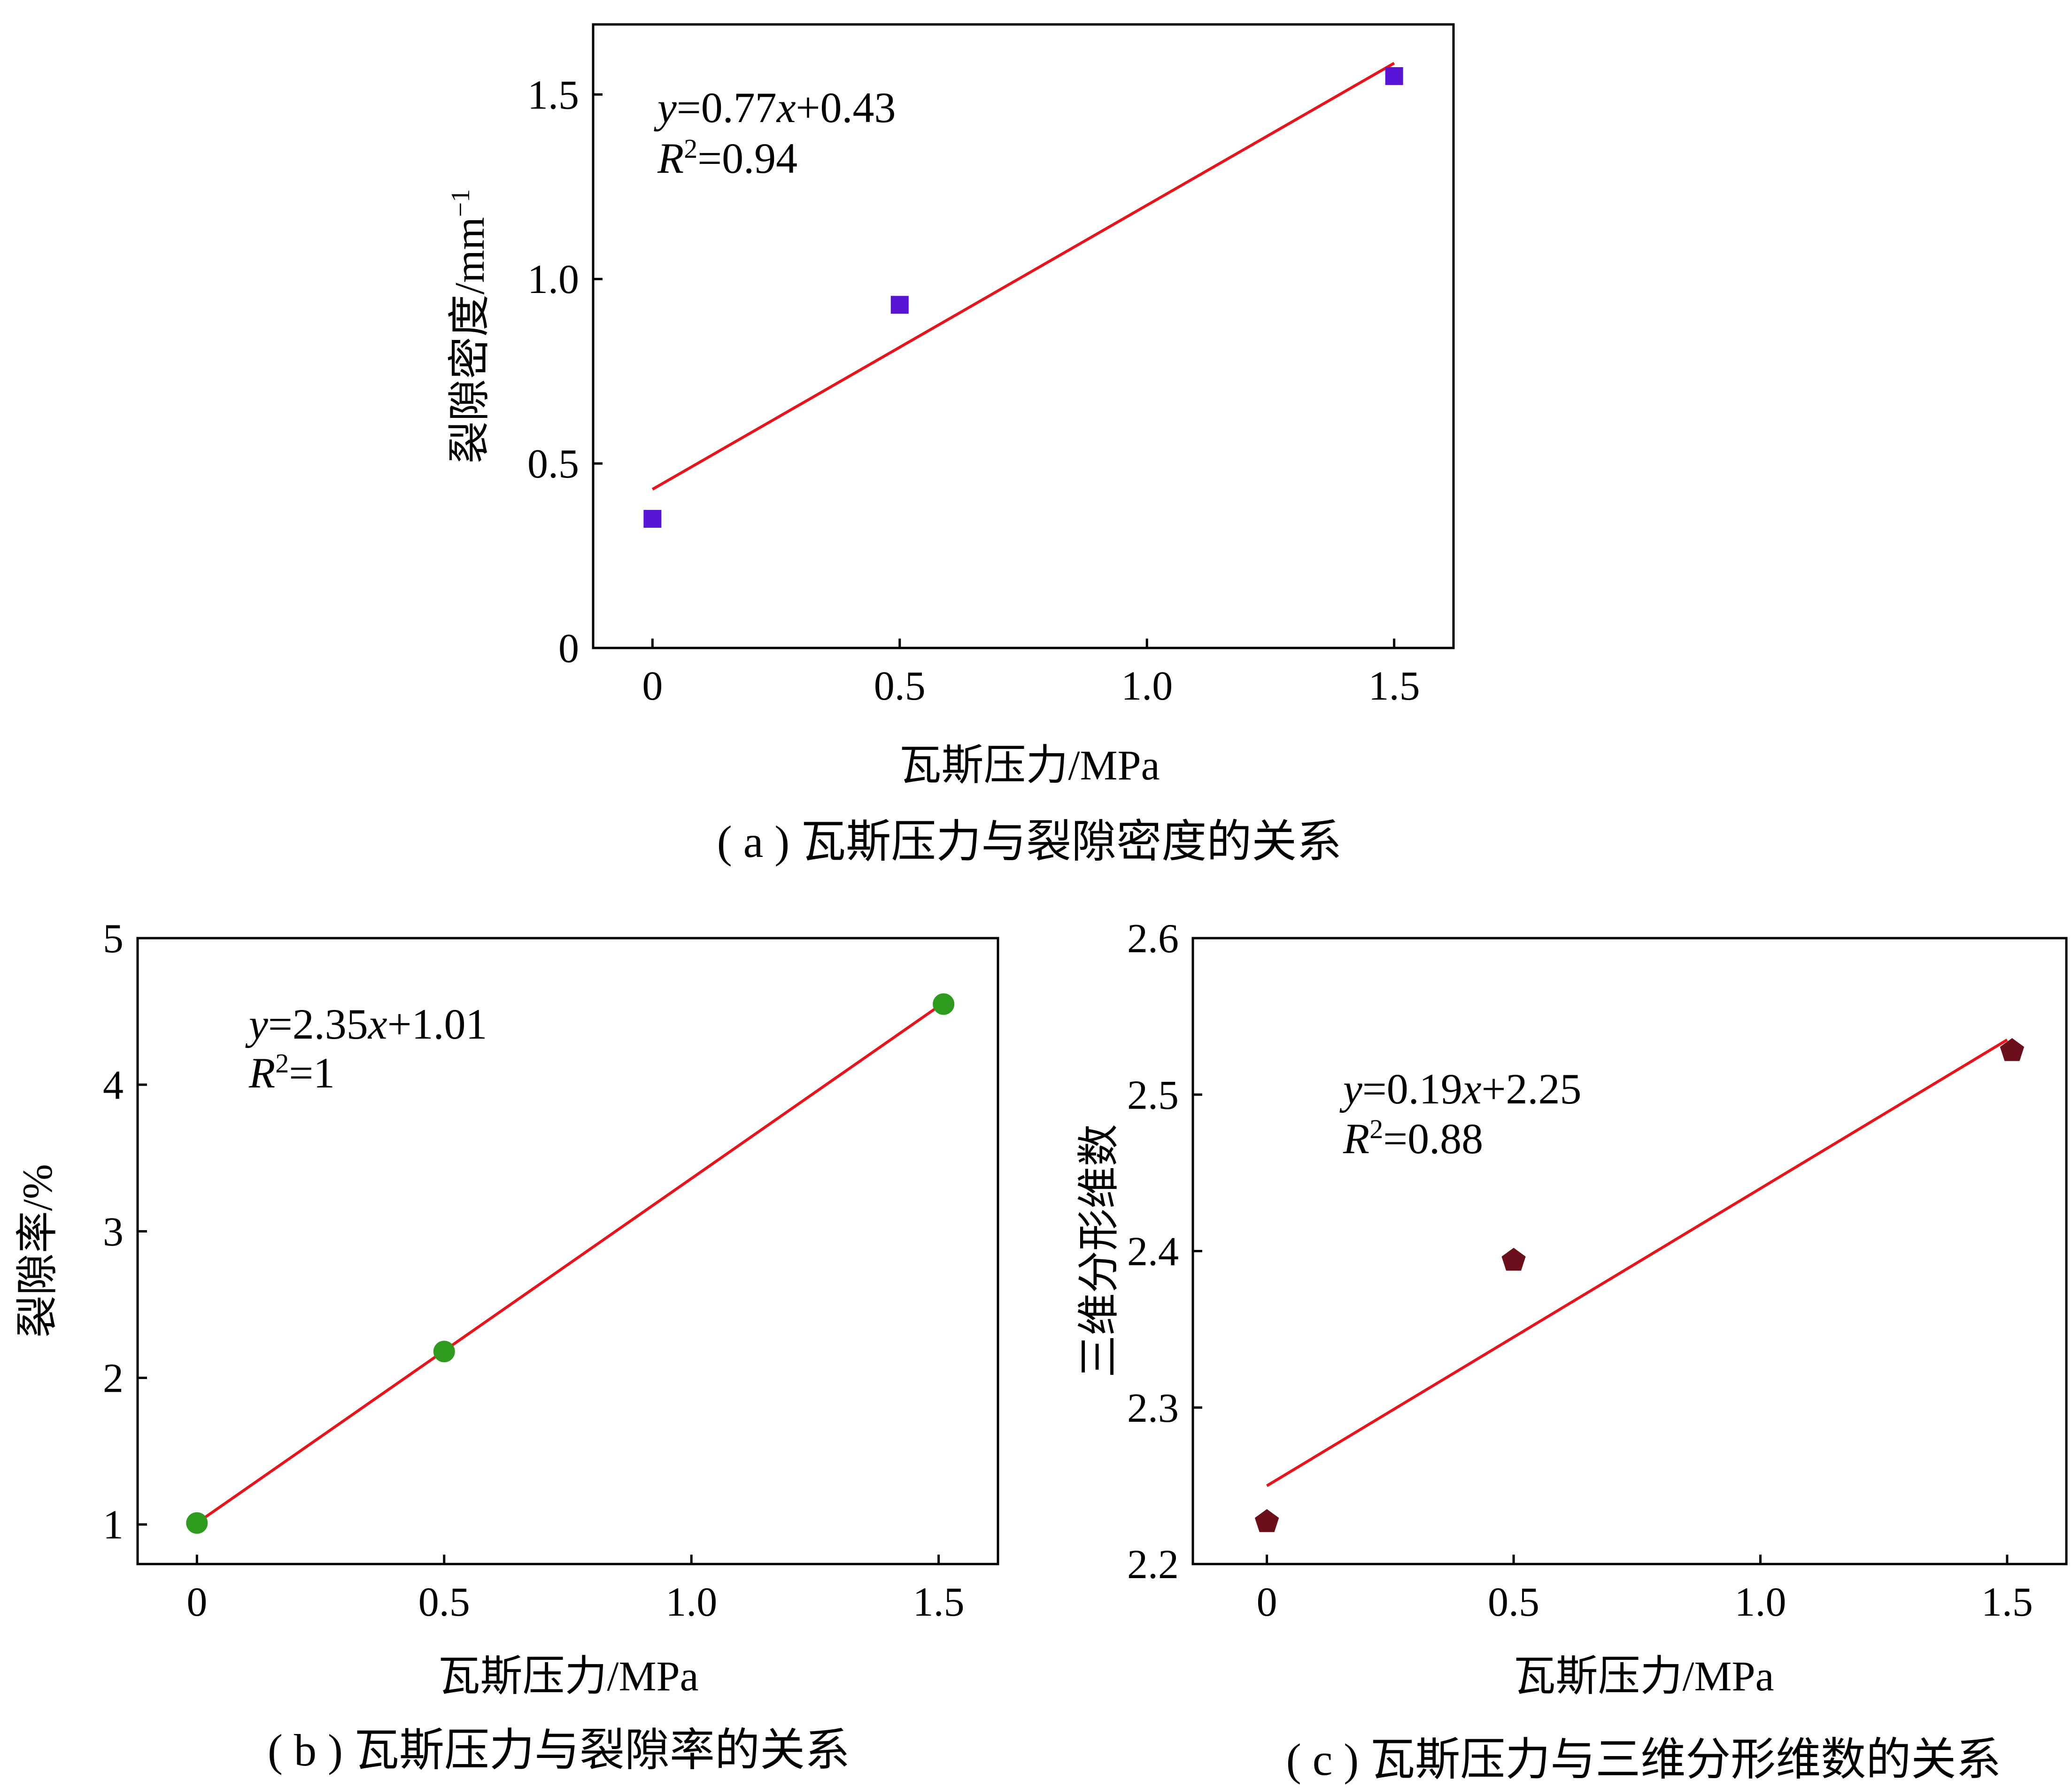  I want to click on x-tick-label-a: 1.5, so click(1394, 686).